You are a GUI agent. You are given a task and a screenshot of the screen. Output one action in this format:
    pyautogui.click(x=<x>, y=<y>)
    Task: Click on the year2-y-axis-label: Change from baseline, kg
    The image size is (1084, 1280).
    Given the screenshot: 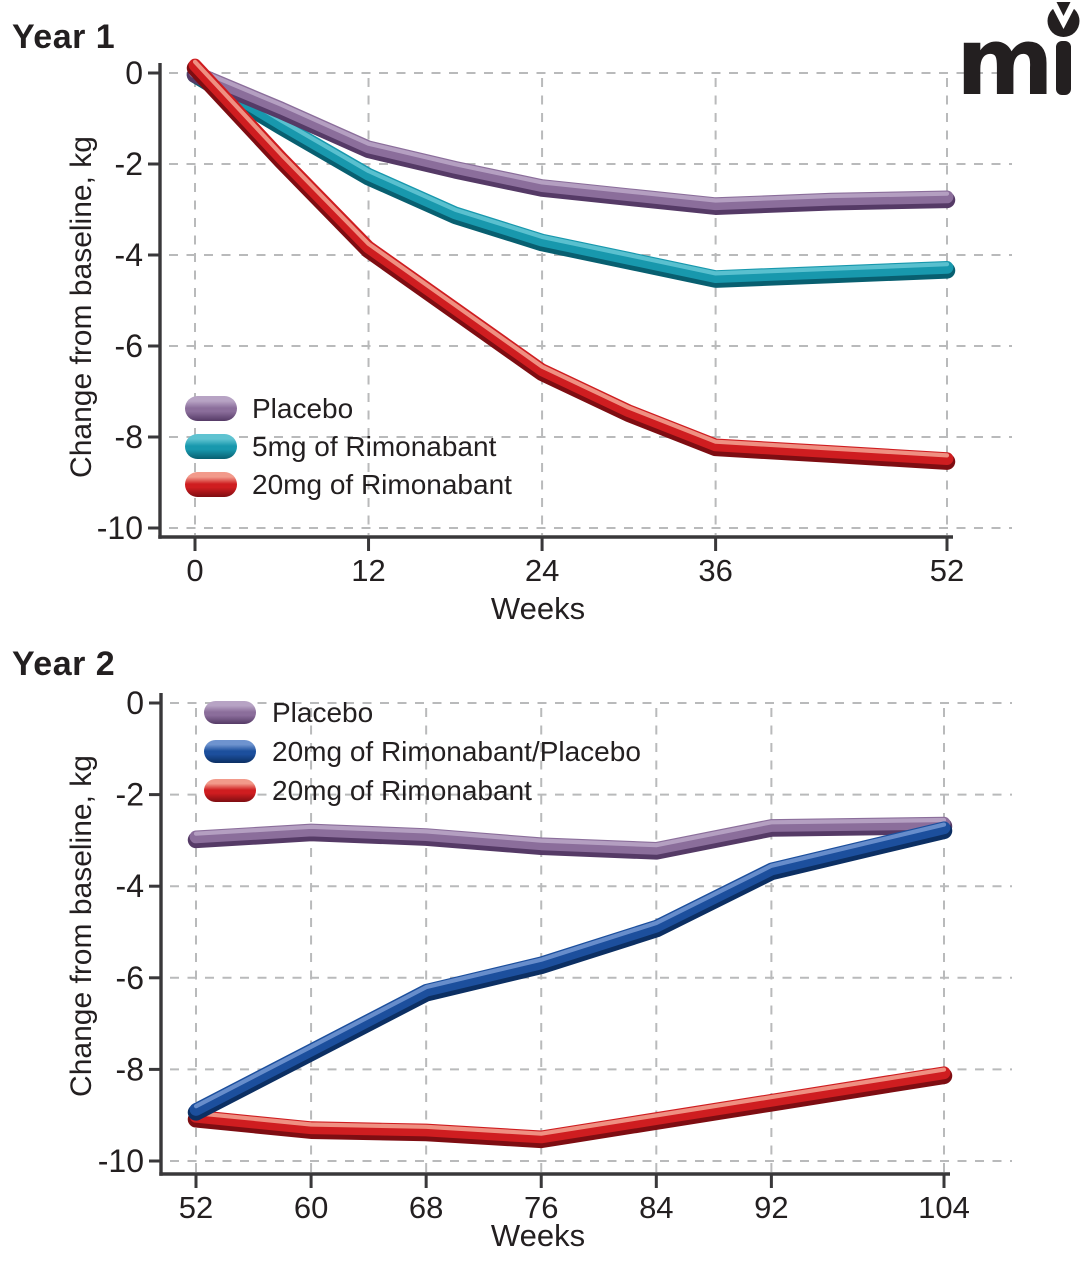 What is the action you would take?
    pyautogui.click(x=81, y=926)
    